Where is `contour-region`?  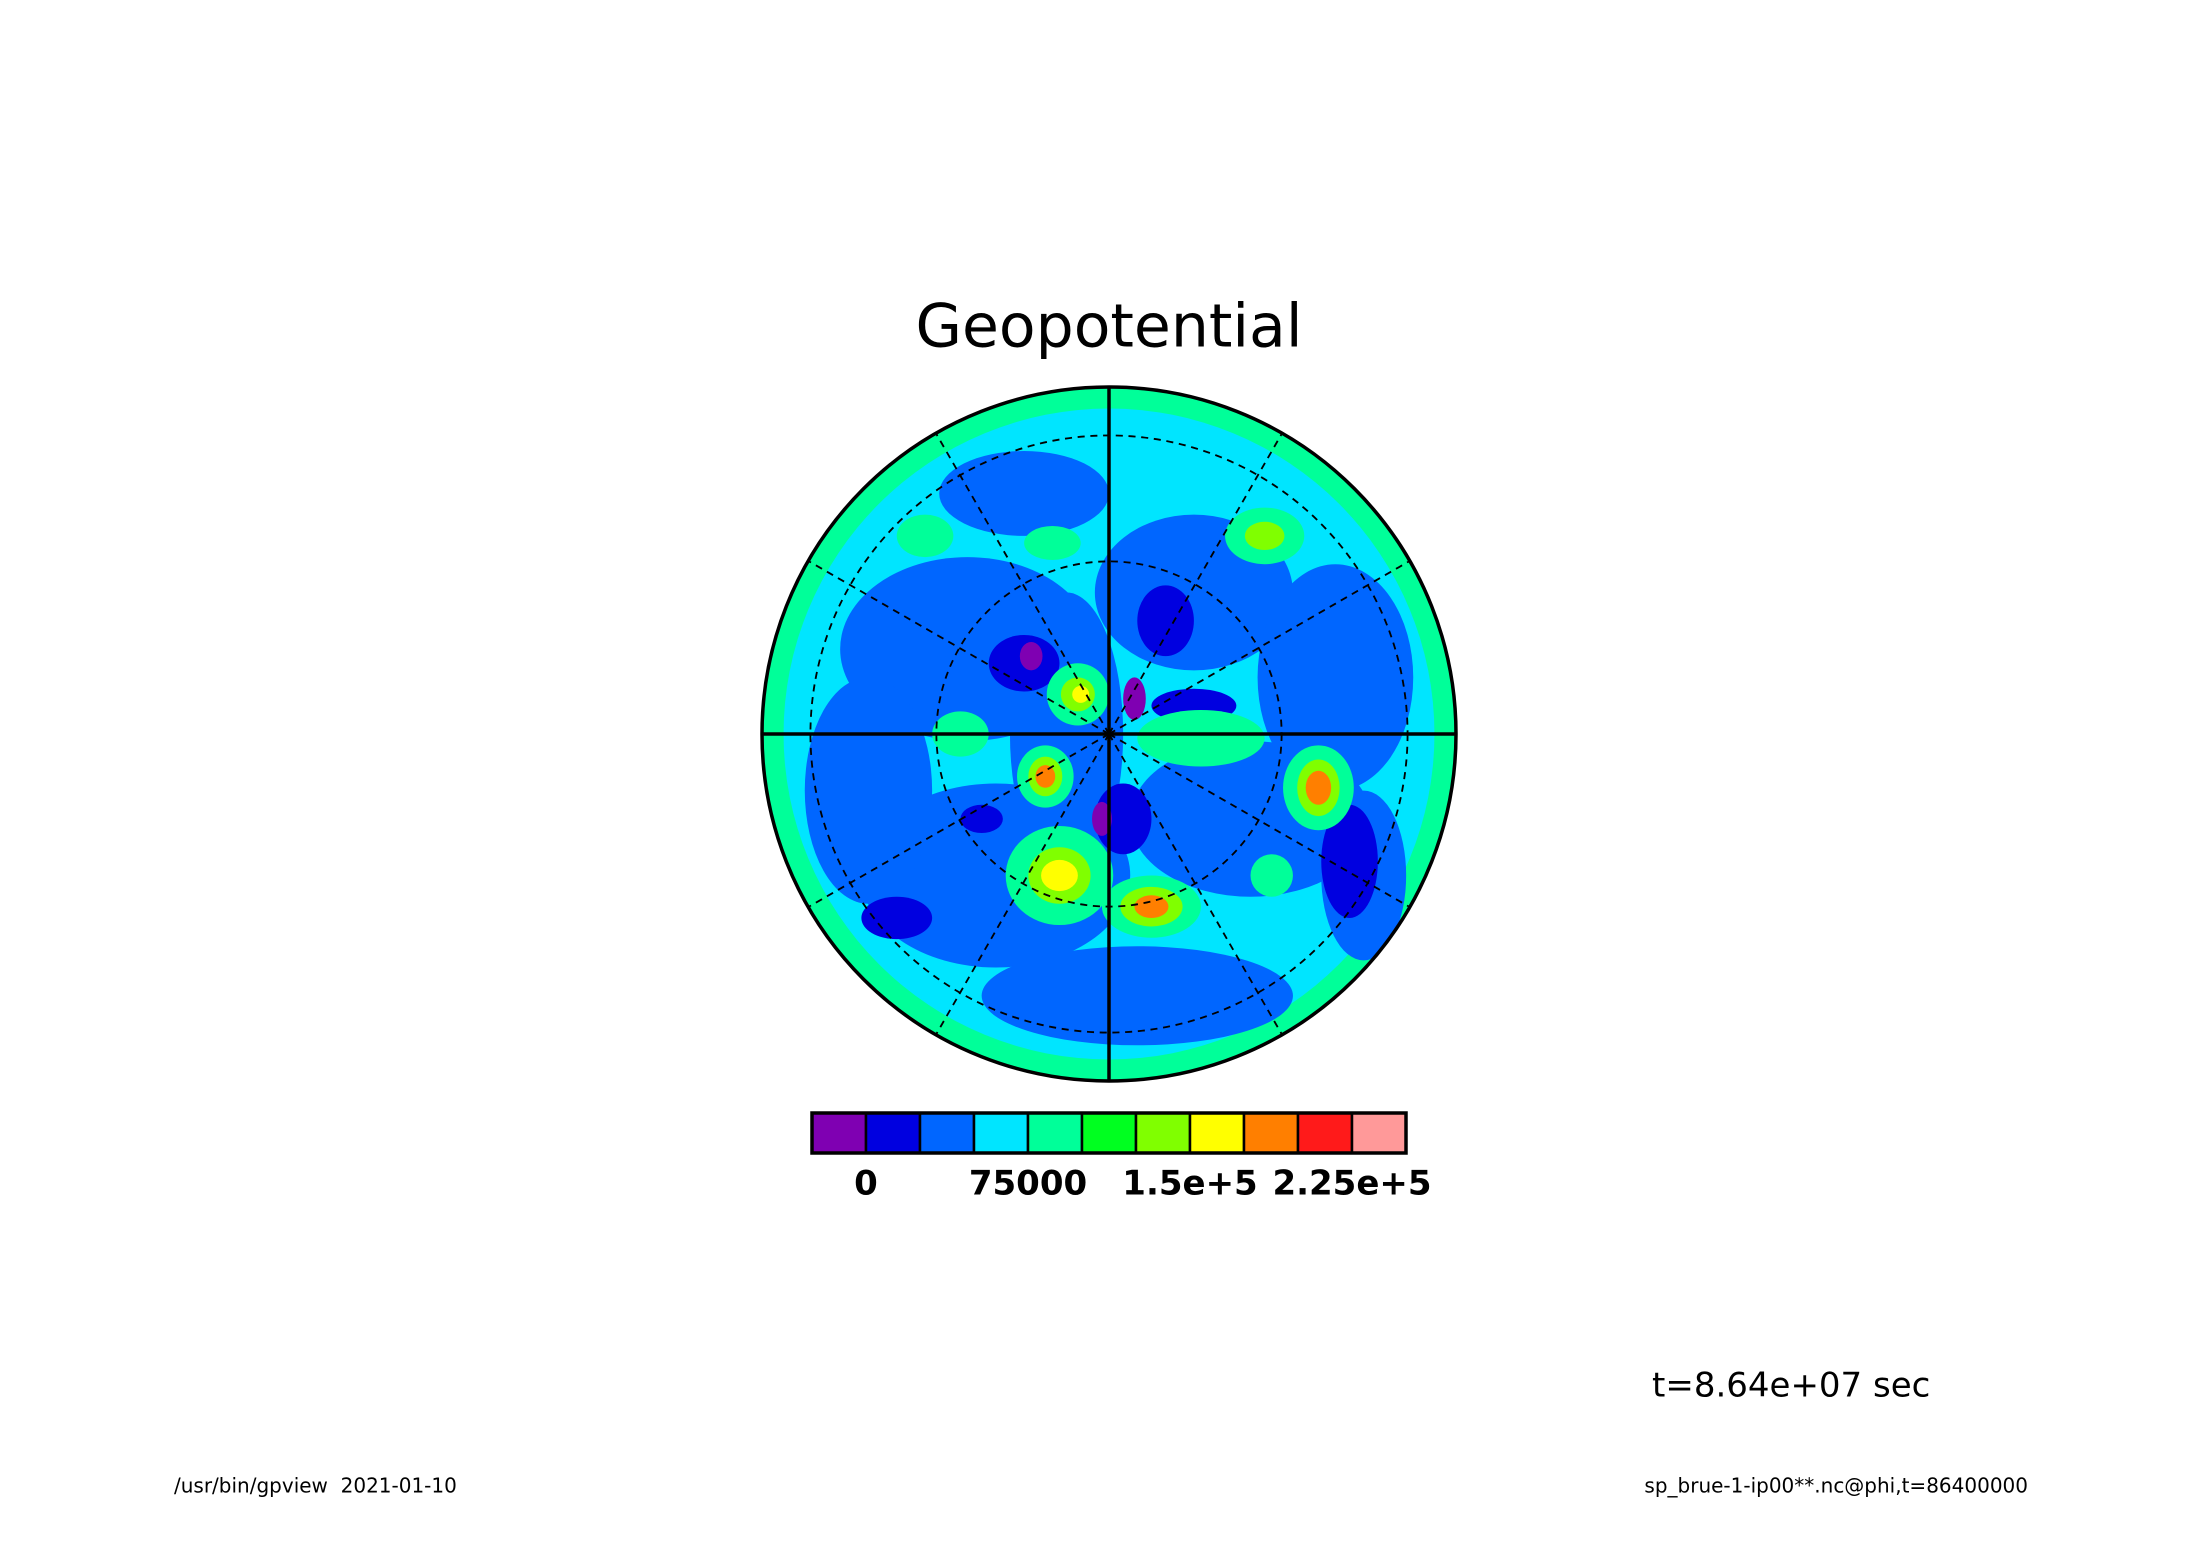
contour-region is located at coordinates (1082, 739).